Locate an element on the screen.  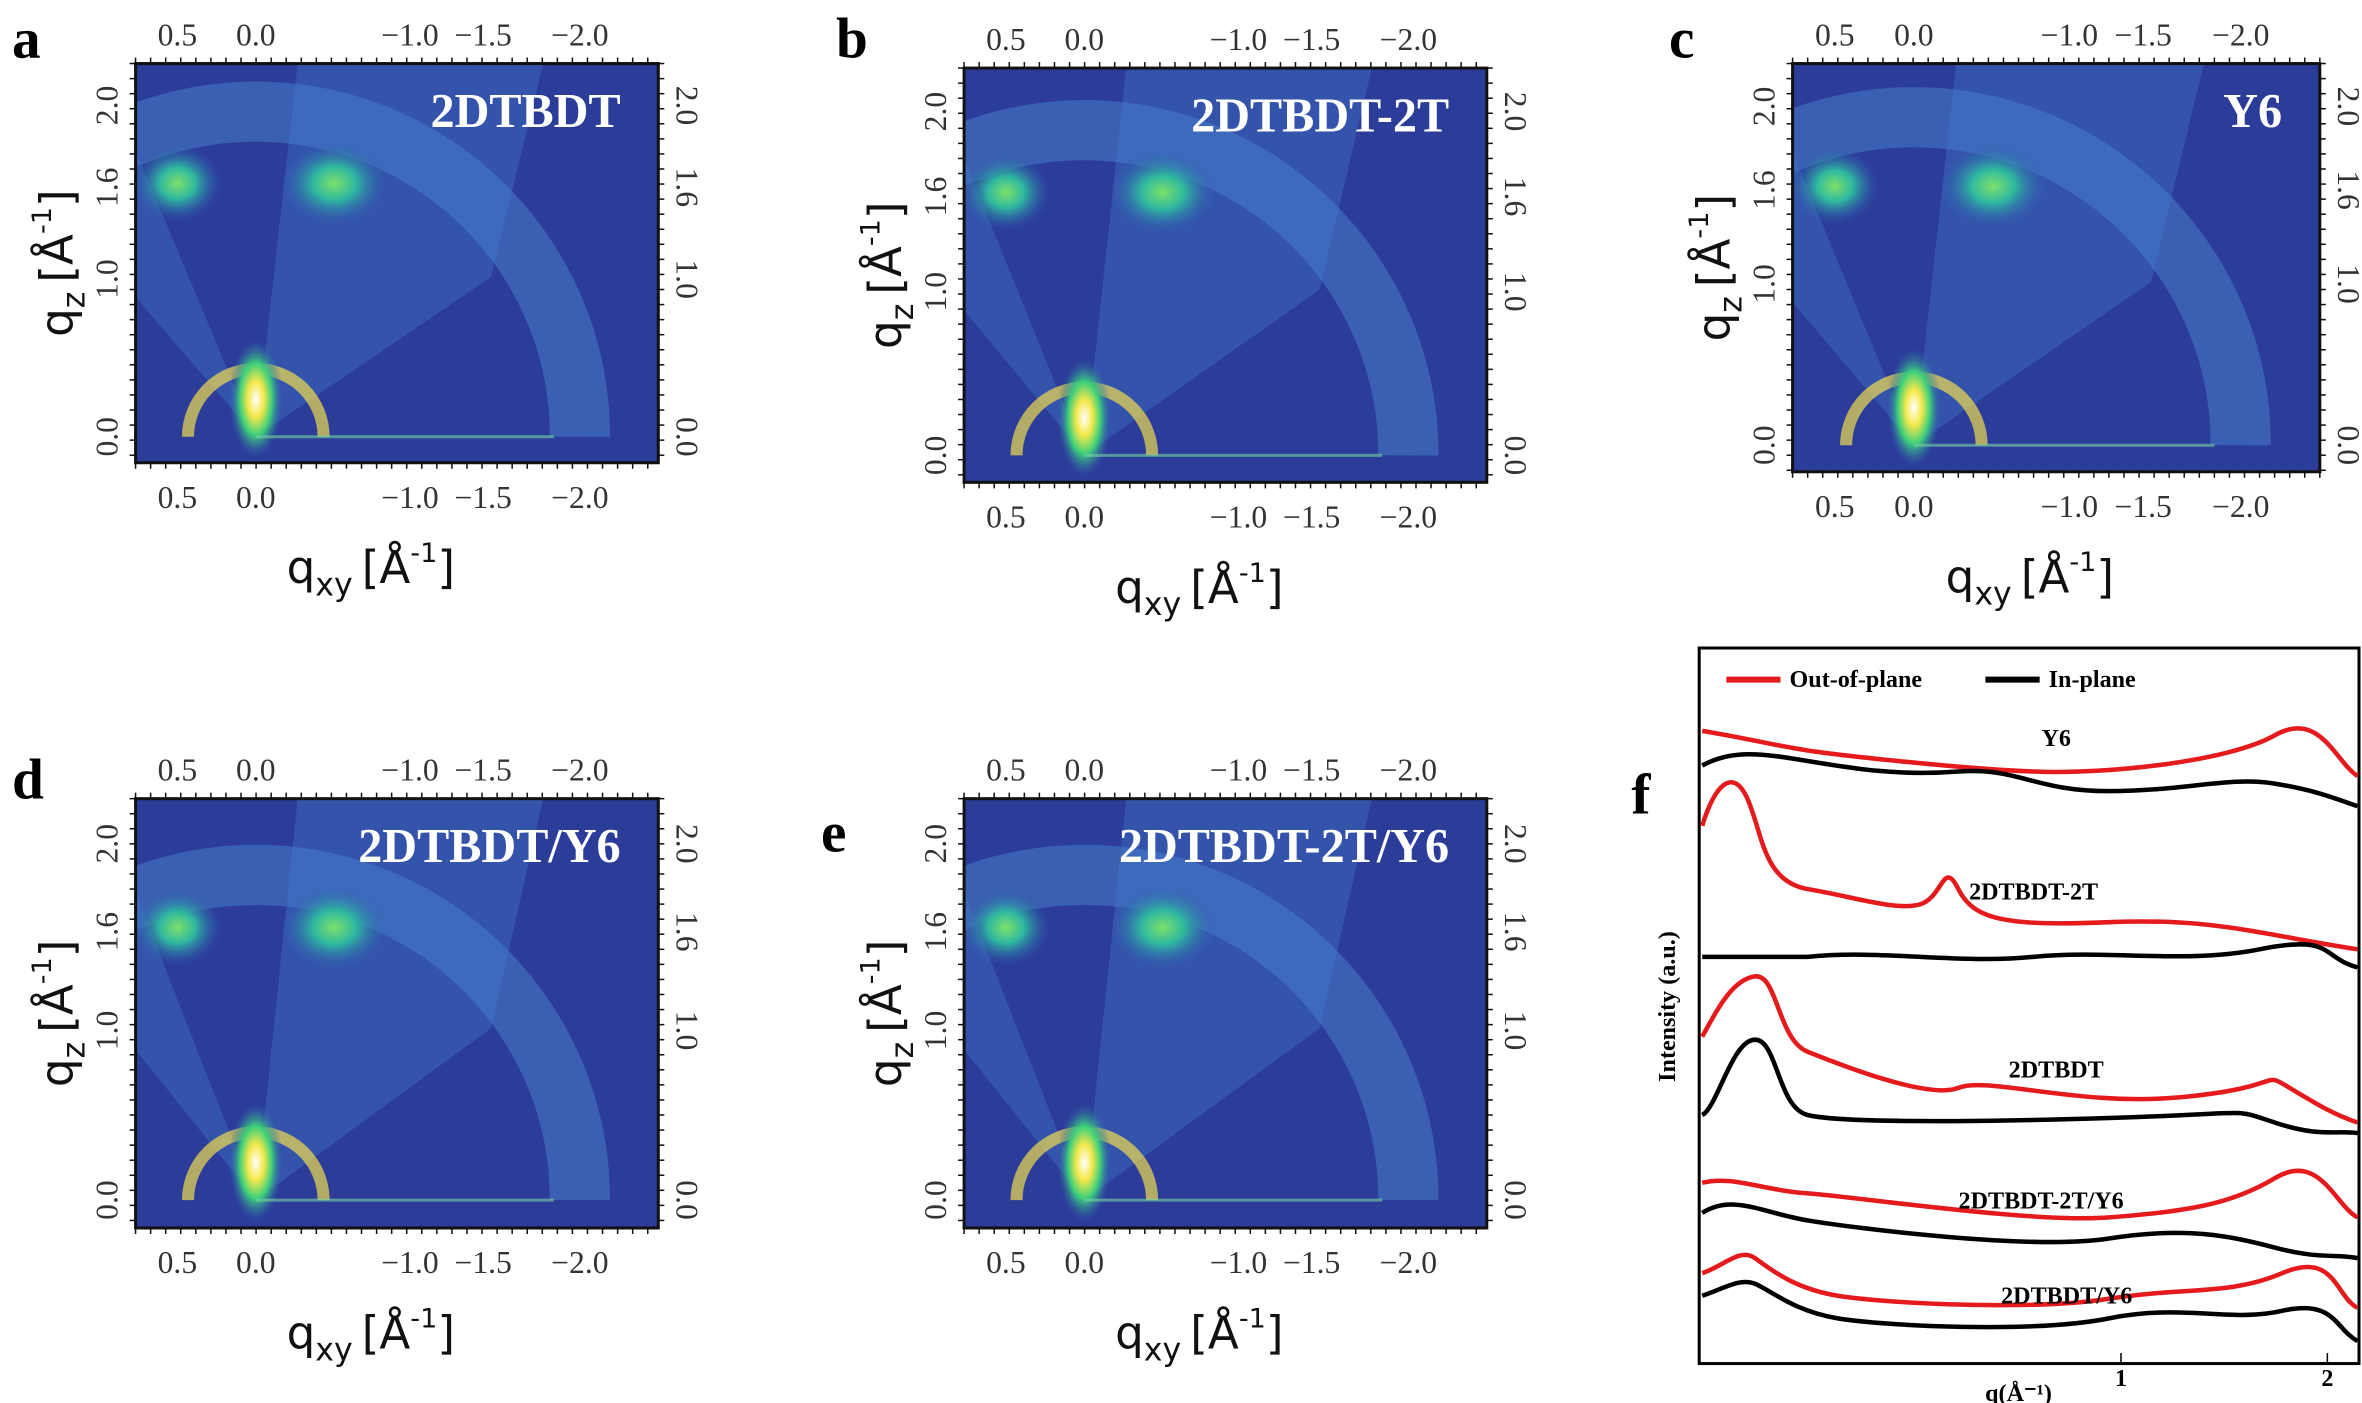
heatmap is located at coordinates (397, 1013).